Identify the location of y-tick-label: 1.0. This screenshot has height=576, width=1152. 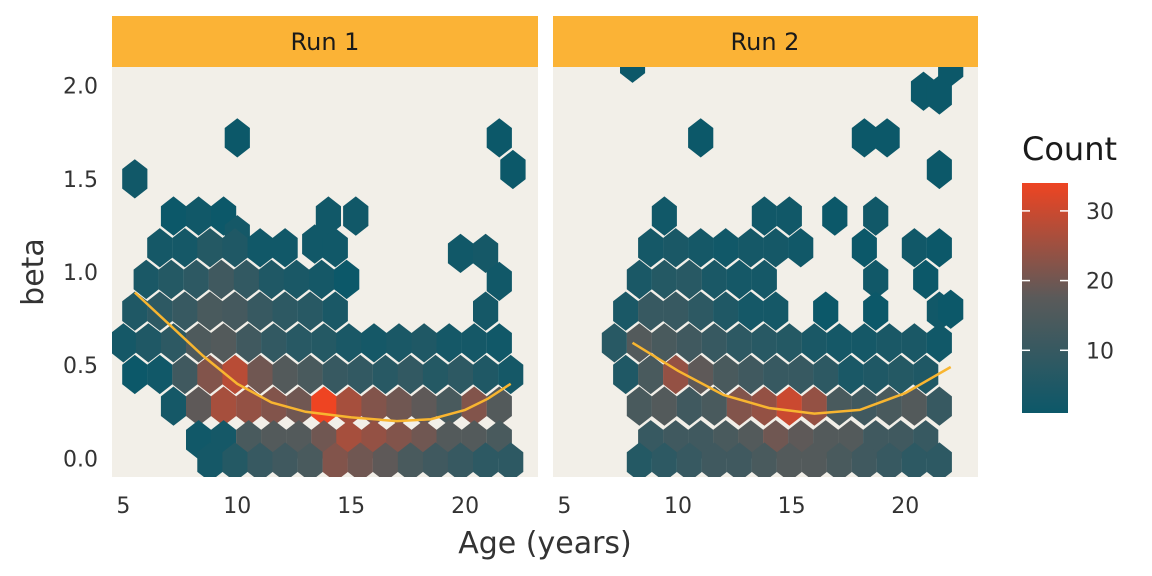
(80, 273).